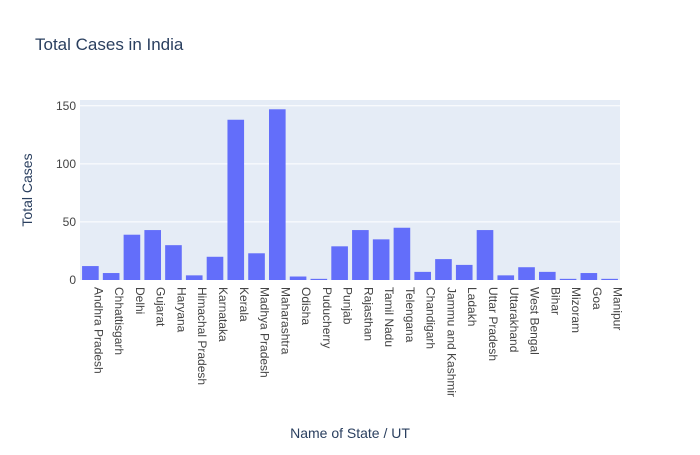 The image size is (700, 455). What do you see at coordinates (410, 315) in the screenshot?
I see `x-tick-label: Telengana` at bounding box center [410, 315].